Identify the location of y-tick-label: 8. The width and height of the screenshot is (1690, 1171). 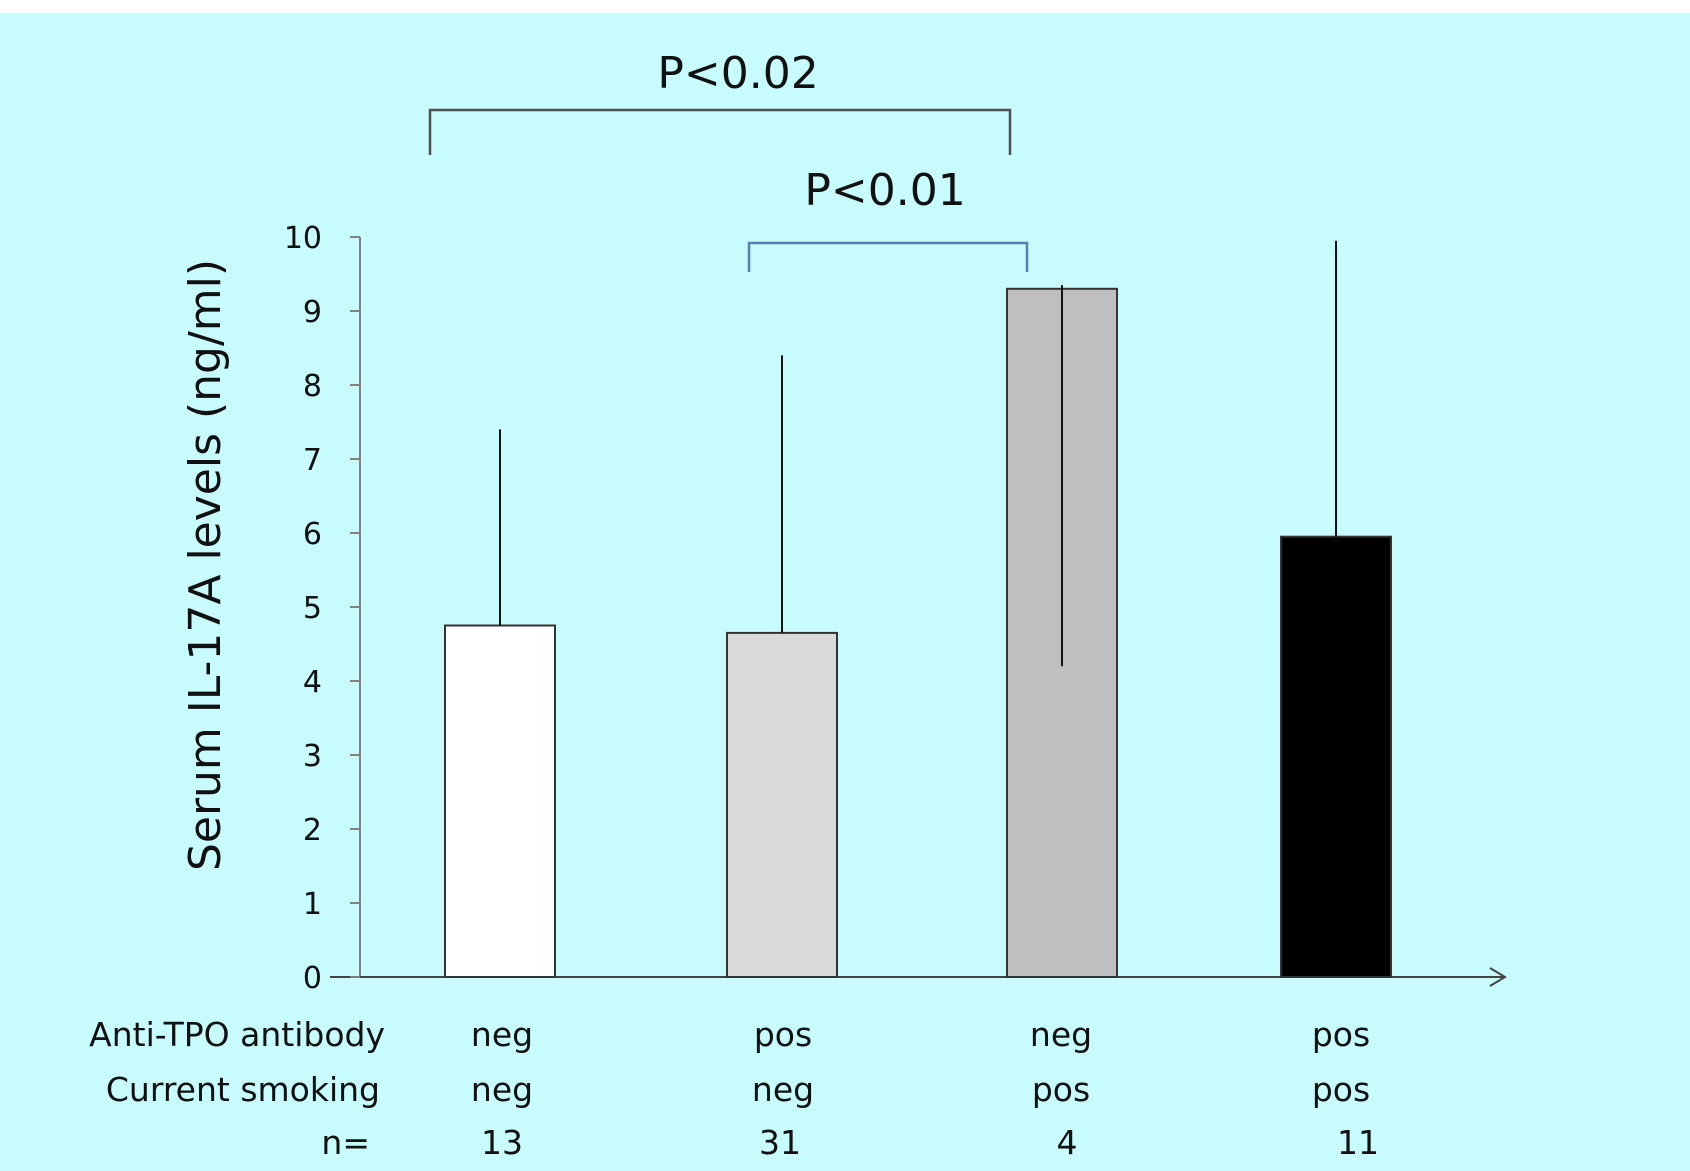
(312, 386).